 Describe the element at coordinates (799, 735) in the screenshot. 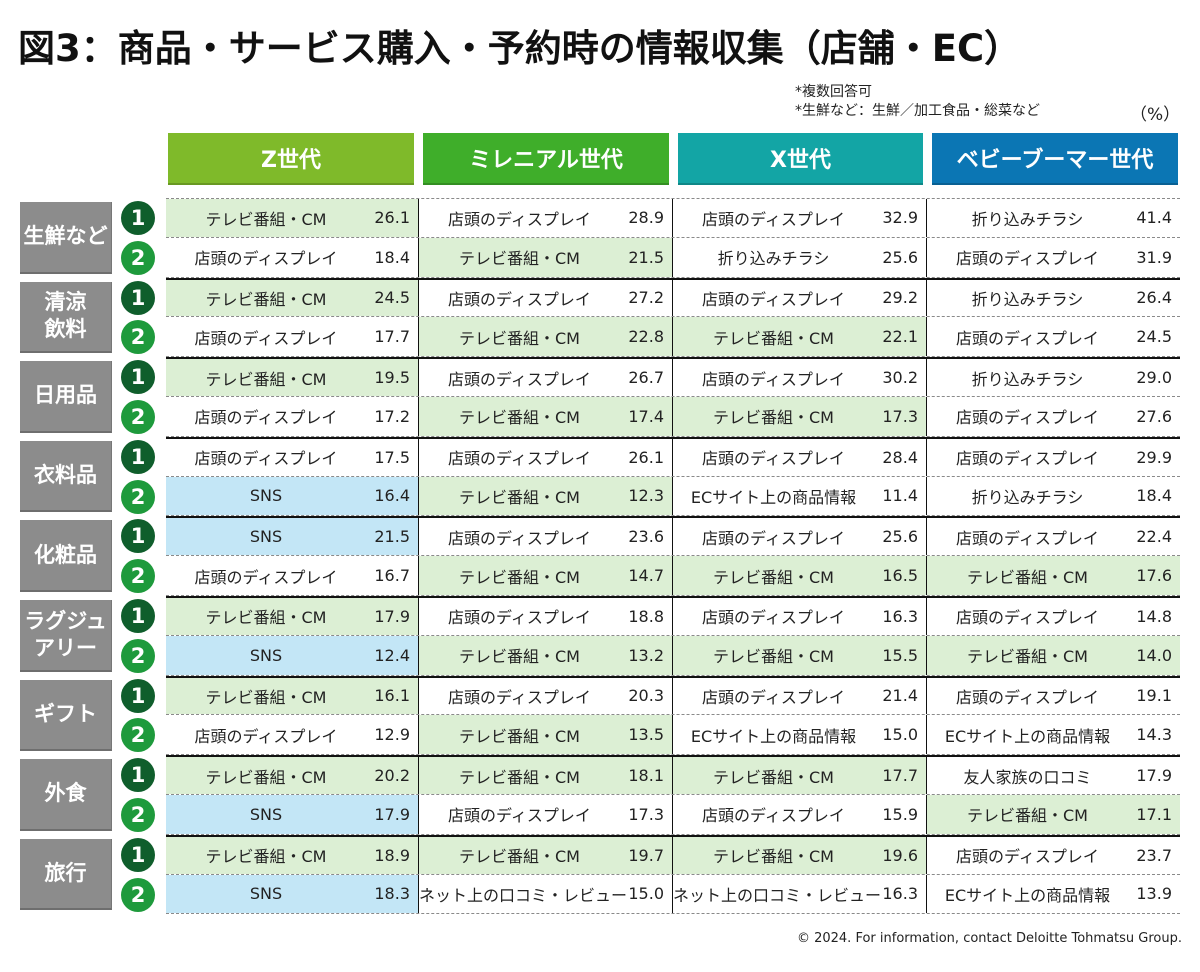

I see `cell-gen-x: ECサイト上の商品情報 15.0` at that location.